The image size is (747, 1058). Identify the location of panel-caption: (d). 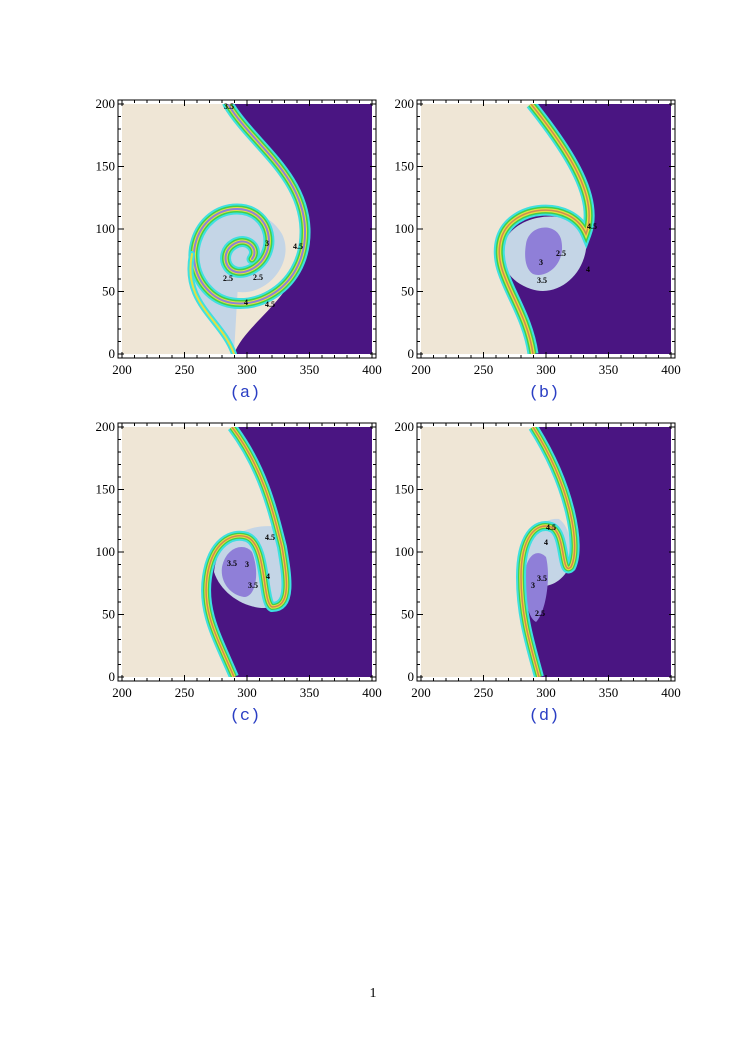
(544, 716).